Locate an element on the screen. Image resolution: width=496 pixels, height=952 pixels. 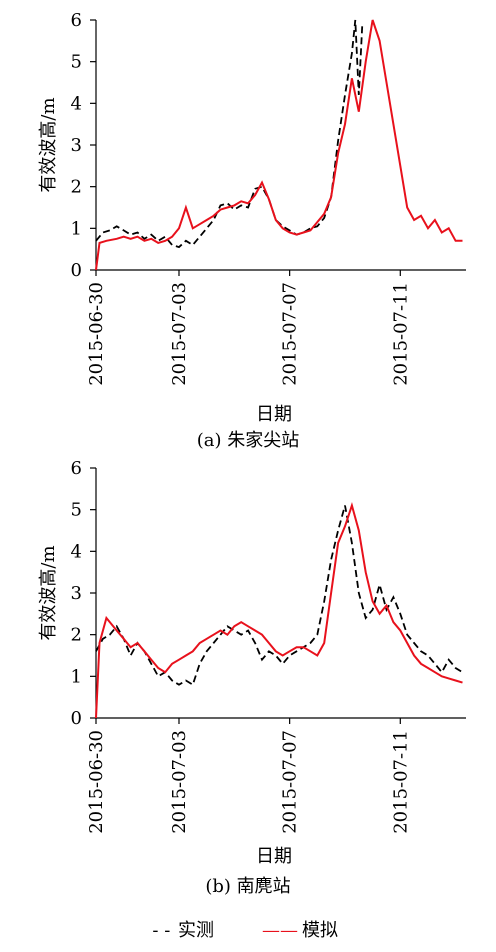
chart-caption: (a) 朱家尖站 is located at coordinates (248, 440).